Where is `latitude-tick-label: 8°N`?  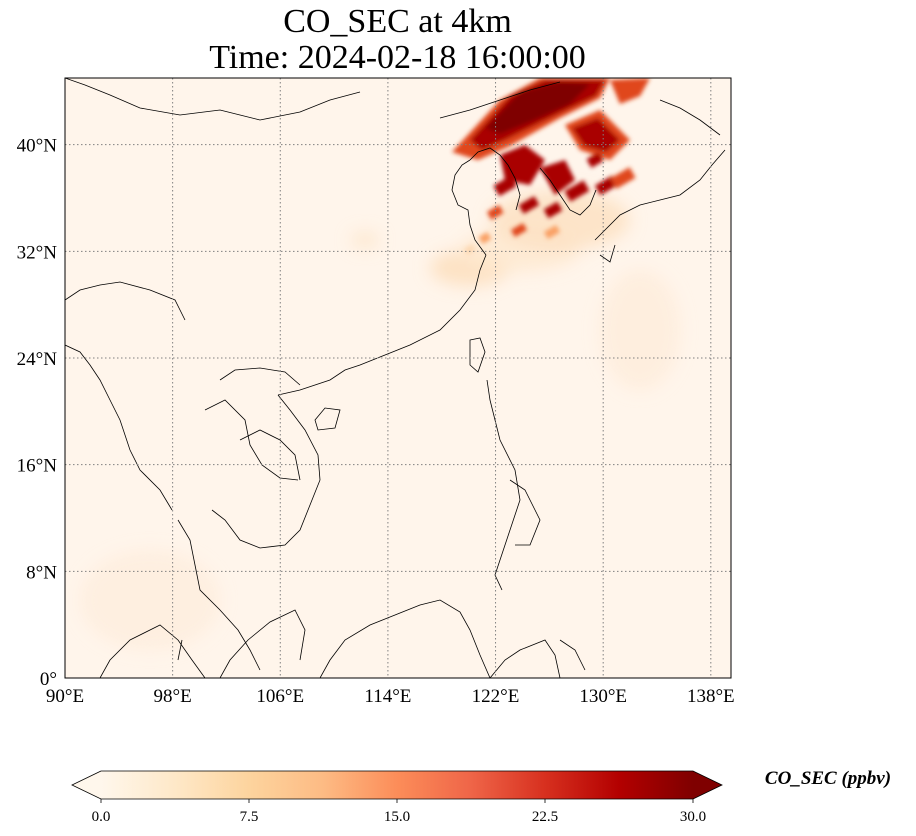 latitude-tick-label: 8°N is located at coordinates (41, 572).